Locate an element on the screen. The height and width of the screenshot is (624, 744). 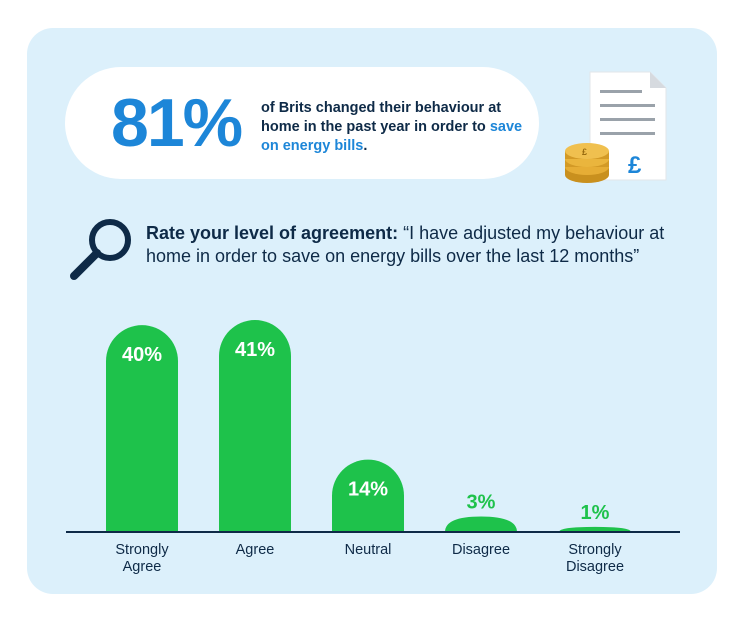
value-label-2: 14% is located at coordinates (368, 490).